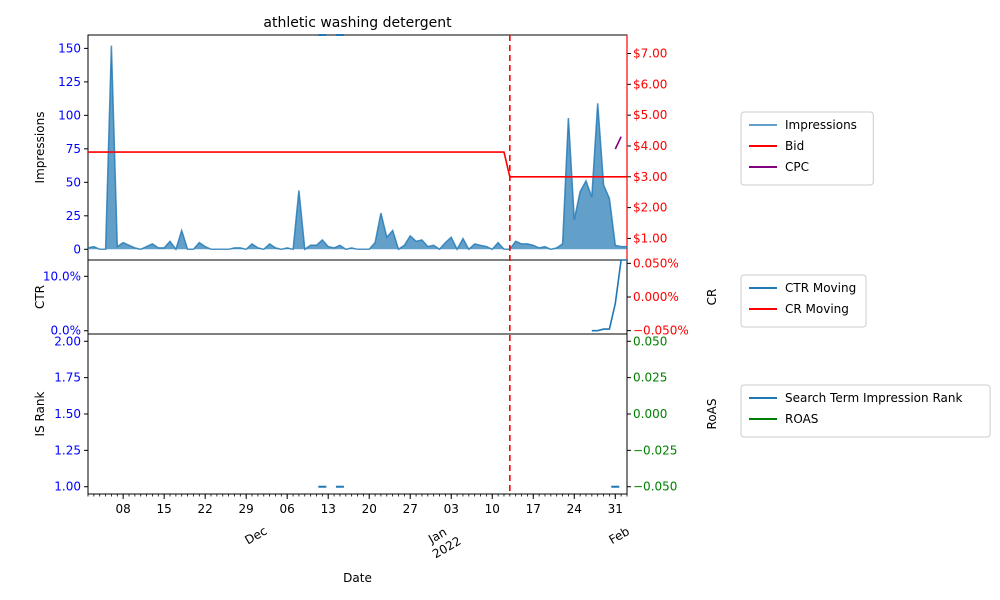 Image resolution: width=1000 pixels, height=600 pixels. Describe the element at coordinates (797, 167) in the screenshot. I see `legend-label-cpc: CPC` at that location.